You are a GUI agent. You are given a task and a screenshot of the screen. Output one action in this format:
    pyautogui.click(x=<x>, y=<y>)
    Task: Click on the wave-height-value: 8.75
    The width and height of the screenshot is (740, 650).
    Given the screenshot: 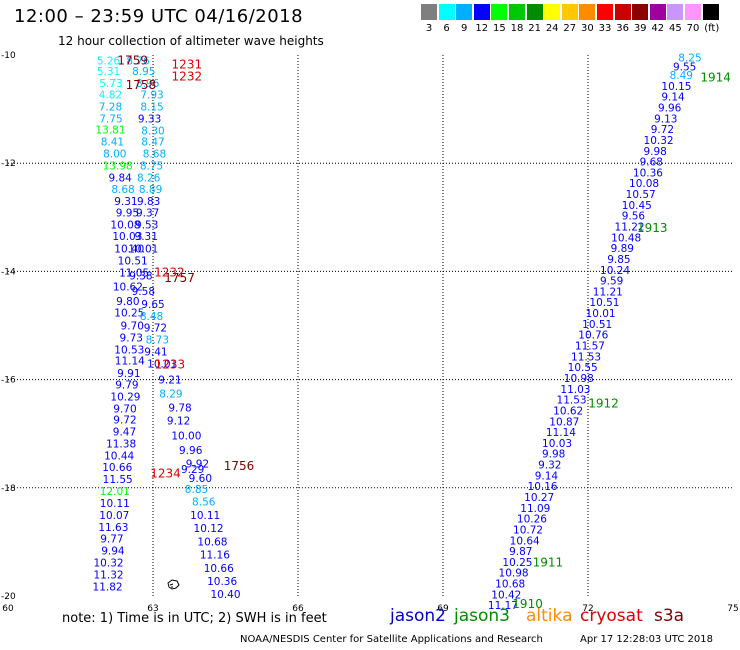 What is the action you would take?
    pyautogui.click(x=151, y=166)
    